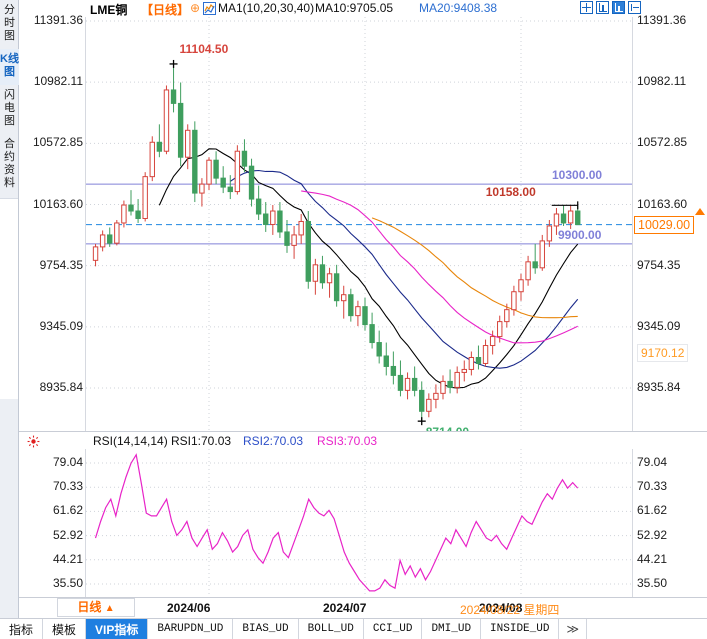  I want to click on rsi-tick-right: 61.62, so click(652, 510).